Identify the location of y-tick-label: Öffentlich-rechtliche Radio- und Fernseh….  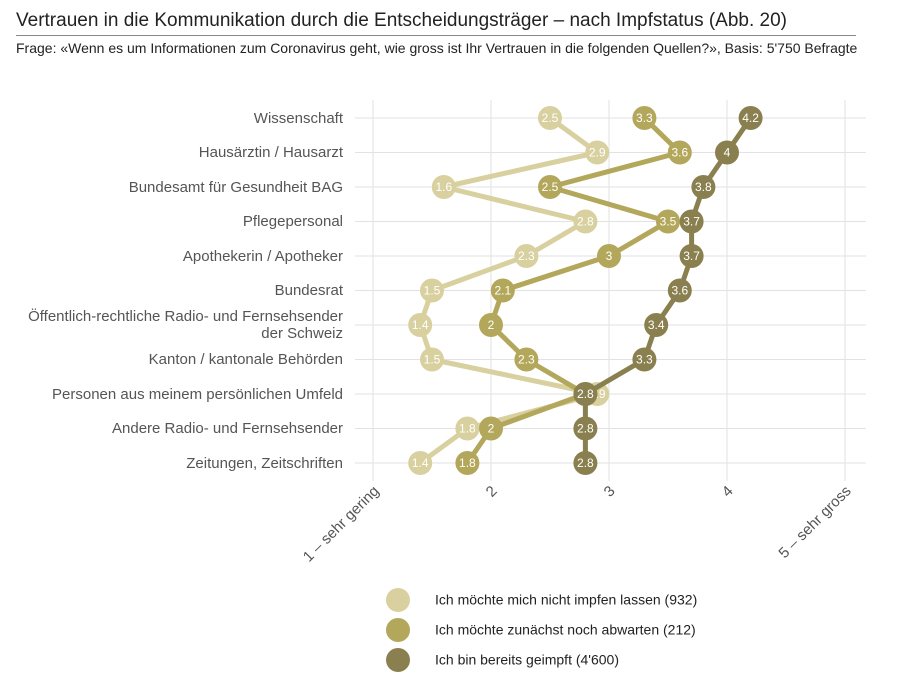
(185, 325).